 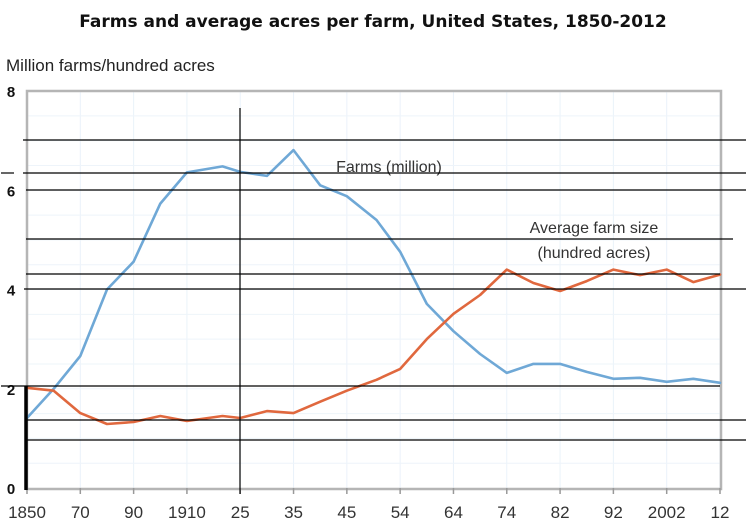 I want to click on x-tick-label: 90, so click(x=133, y=512).